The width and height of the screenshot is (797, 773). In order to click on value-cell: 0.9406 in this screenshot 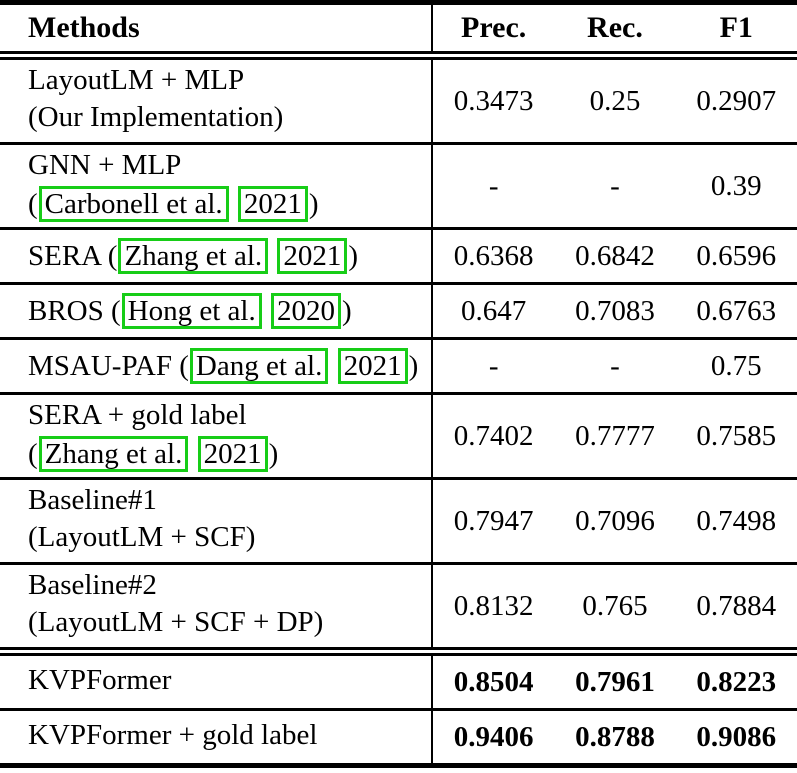, I will do `click(493, 736)`.